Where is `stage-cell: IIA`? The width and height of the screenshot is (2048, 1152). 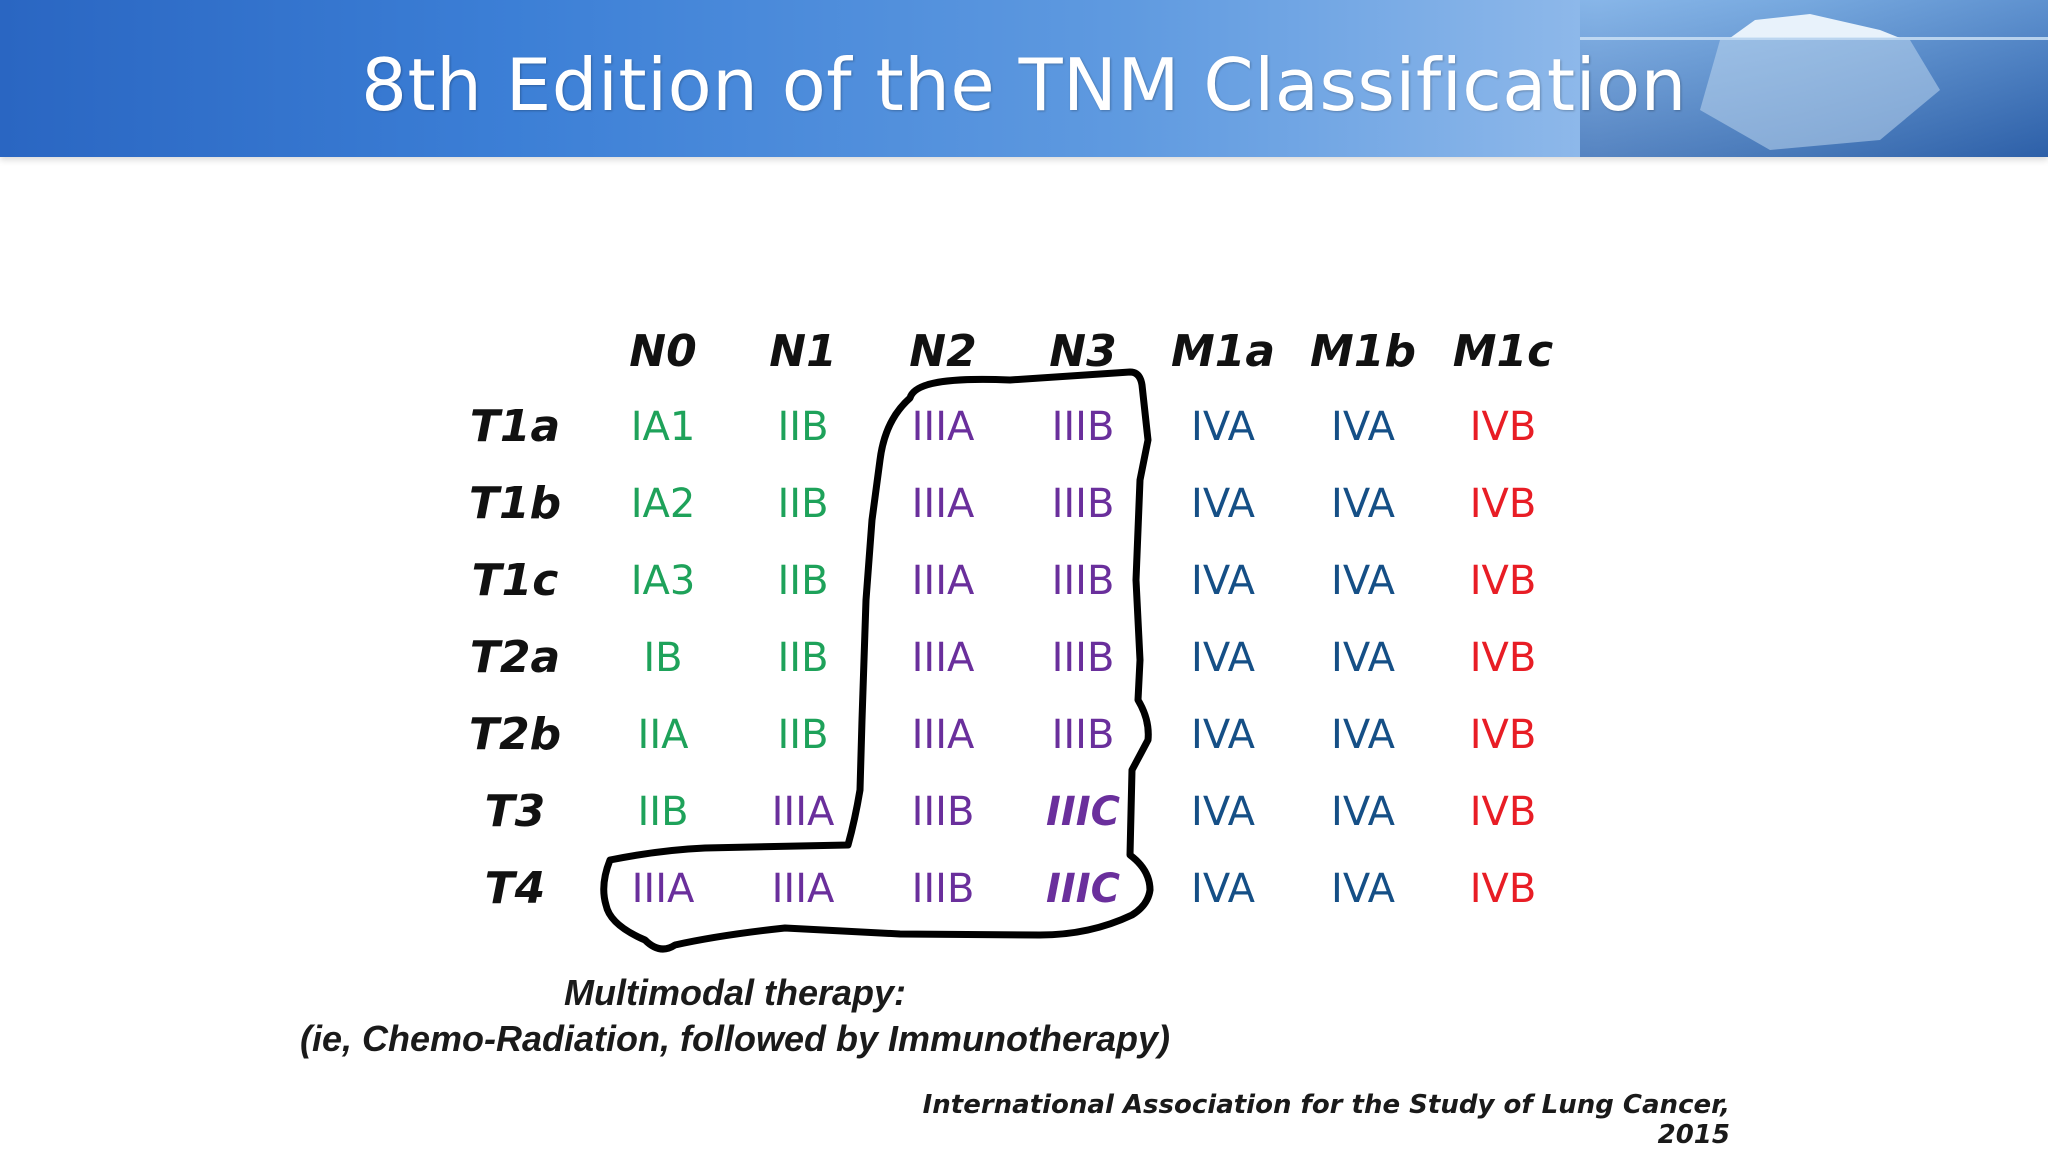
stage-cell: IIA is located at coordinates (663, 735).